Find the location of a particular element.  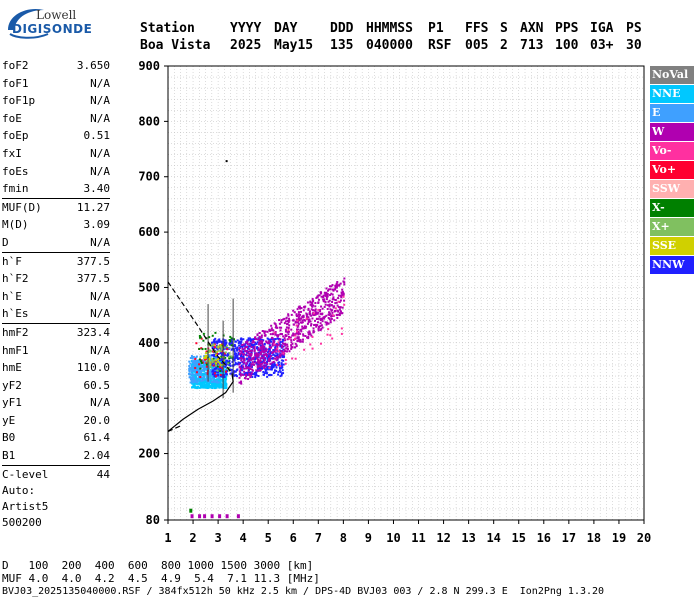

echo-point-sse is located at coordinates (205, 356).